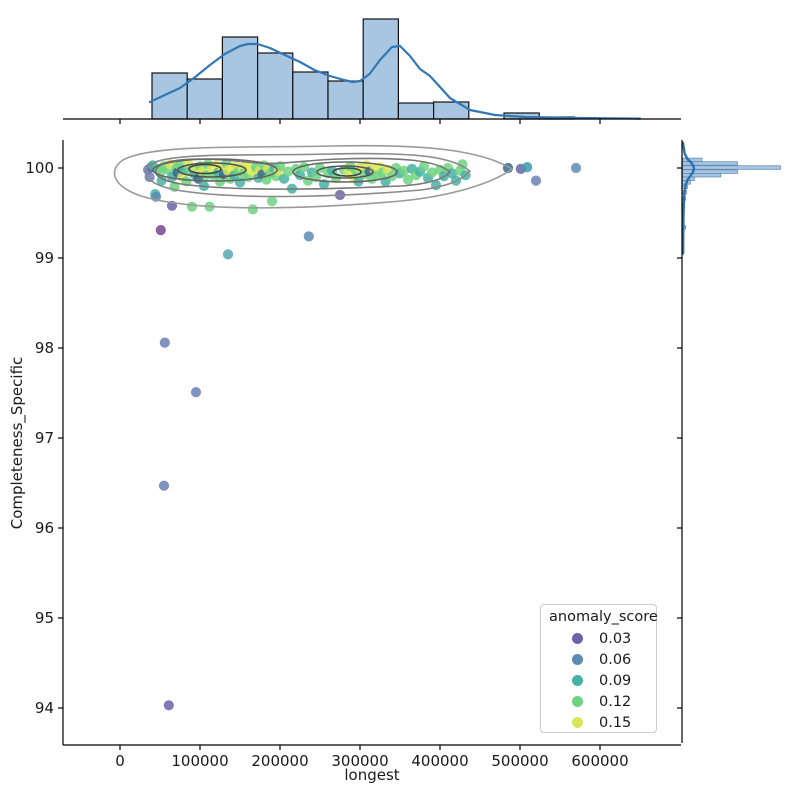 The height and width of the screenshot is (800, 800). Describe the element at coordinates (615, 722) in the screenshot. I see `legend-entry-label: 0.15` at that location.